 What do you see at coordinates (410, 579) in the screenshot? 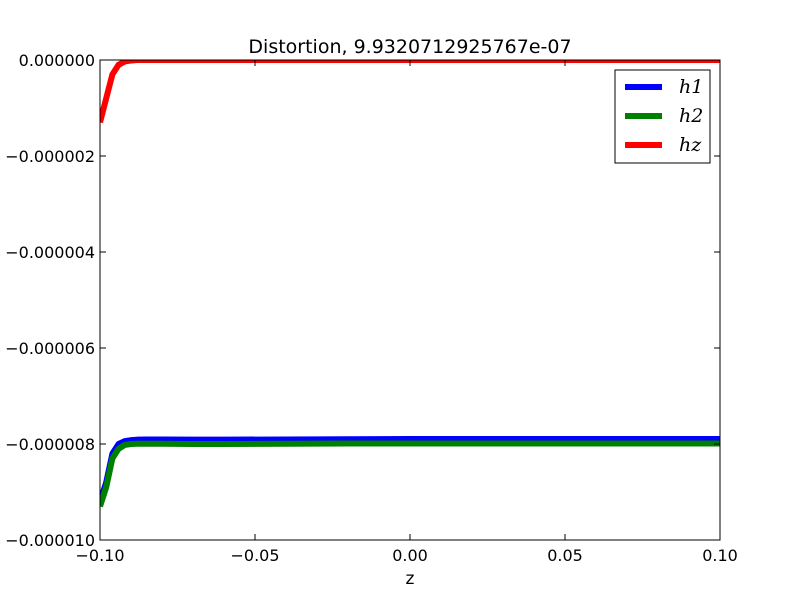
I see `x-axis-label: z` at bounding box center [410, 579].